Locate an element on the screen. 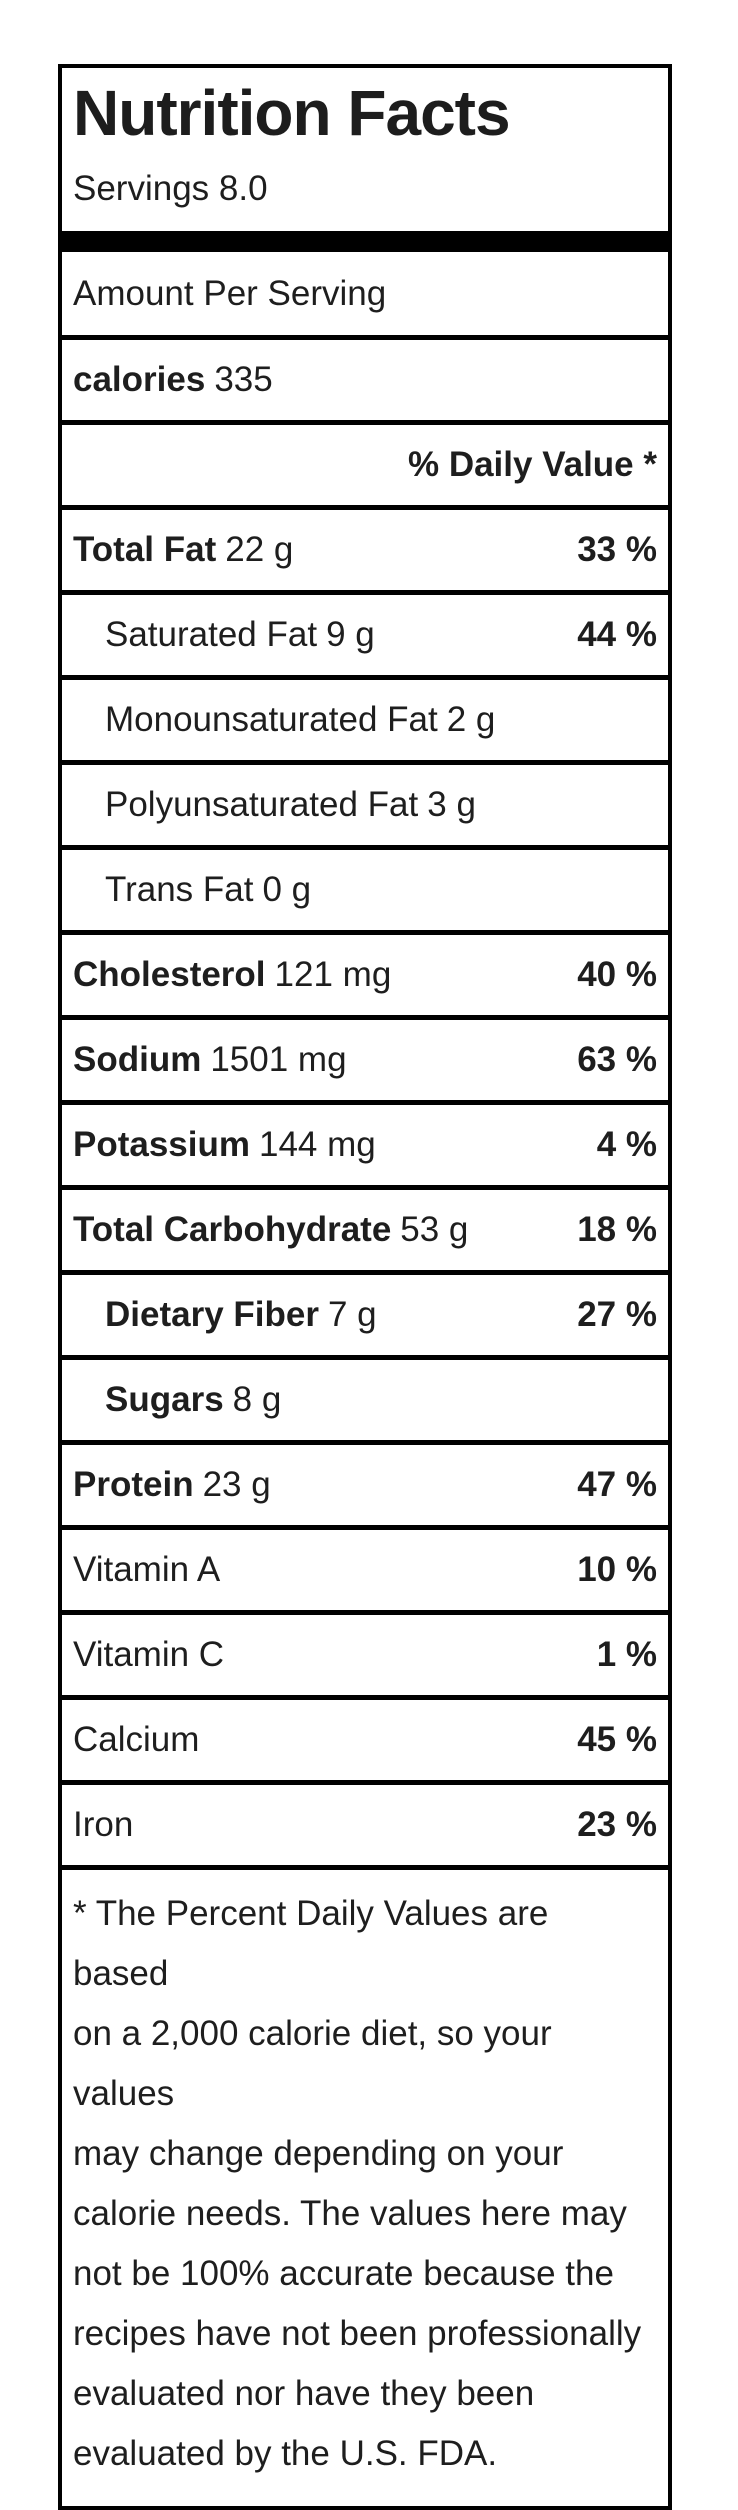 The width and height of the screenshot is (738, 2510). nutrient-name: Sugars is located at coordinates (164, 1399).